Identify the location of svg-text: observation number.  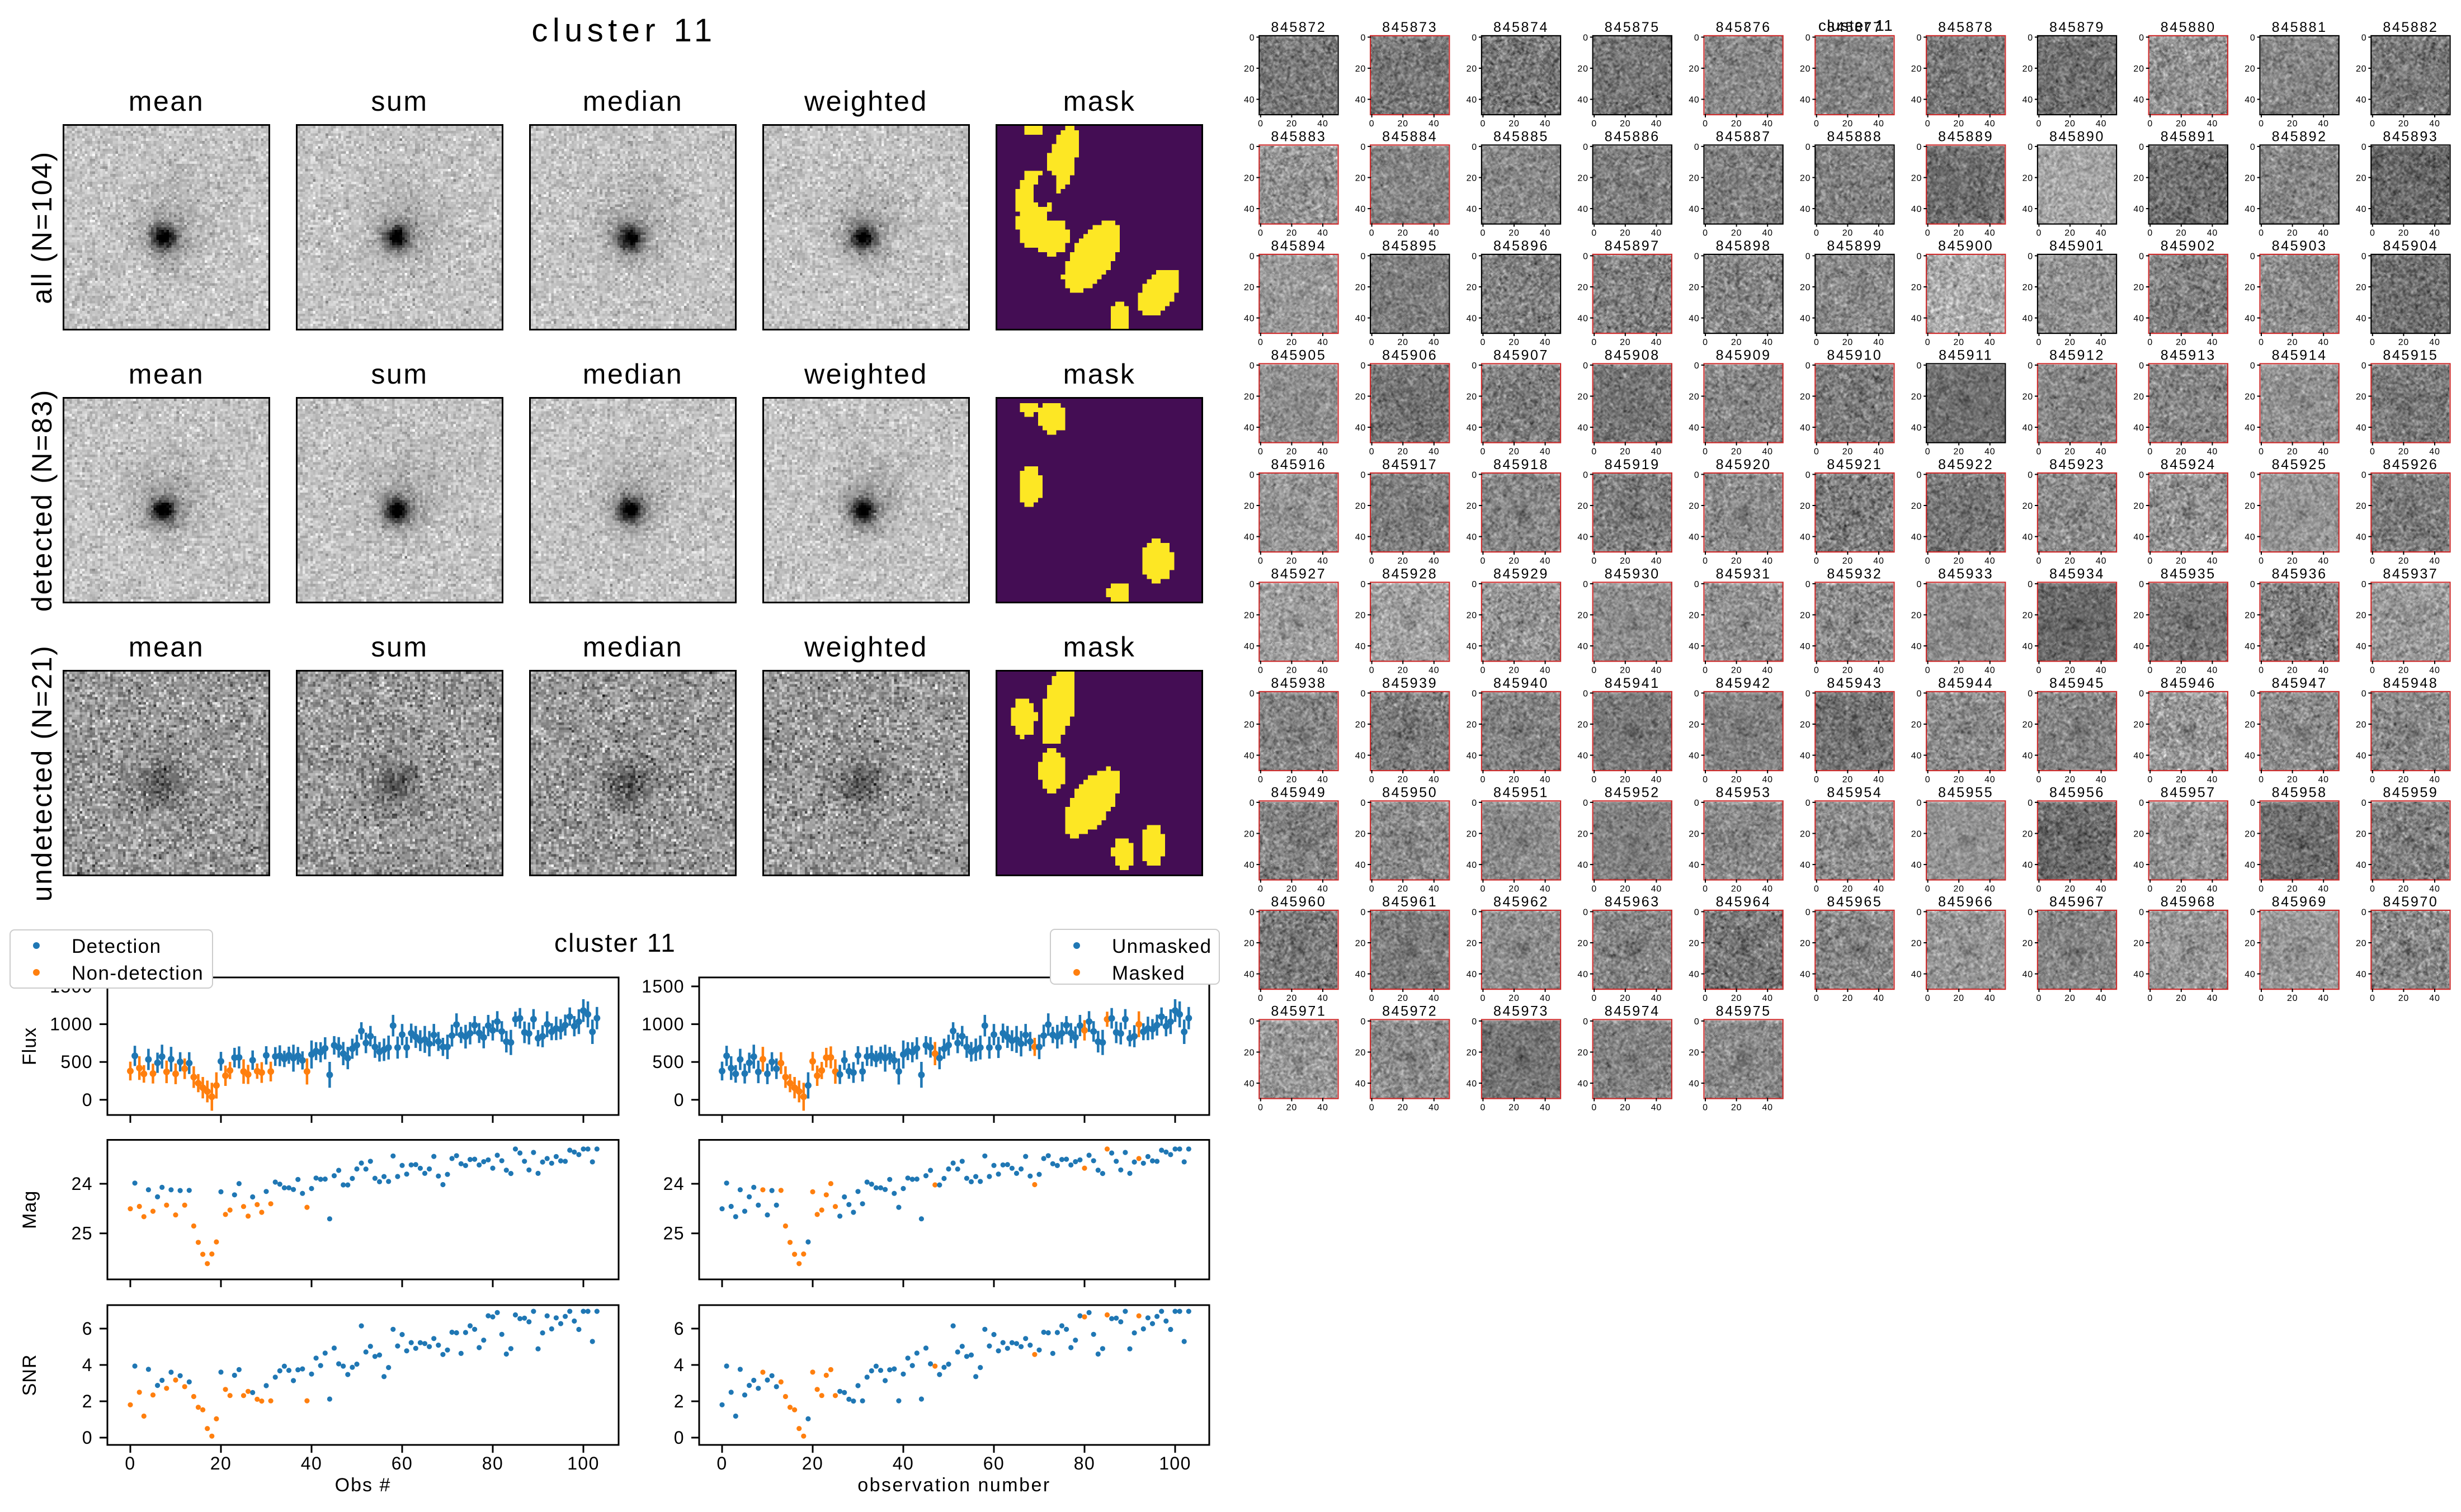
(954, 1485).